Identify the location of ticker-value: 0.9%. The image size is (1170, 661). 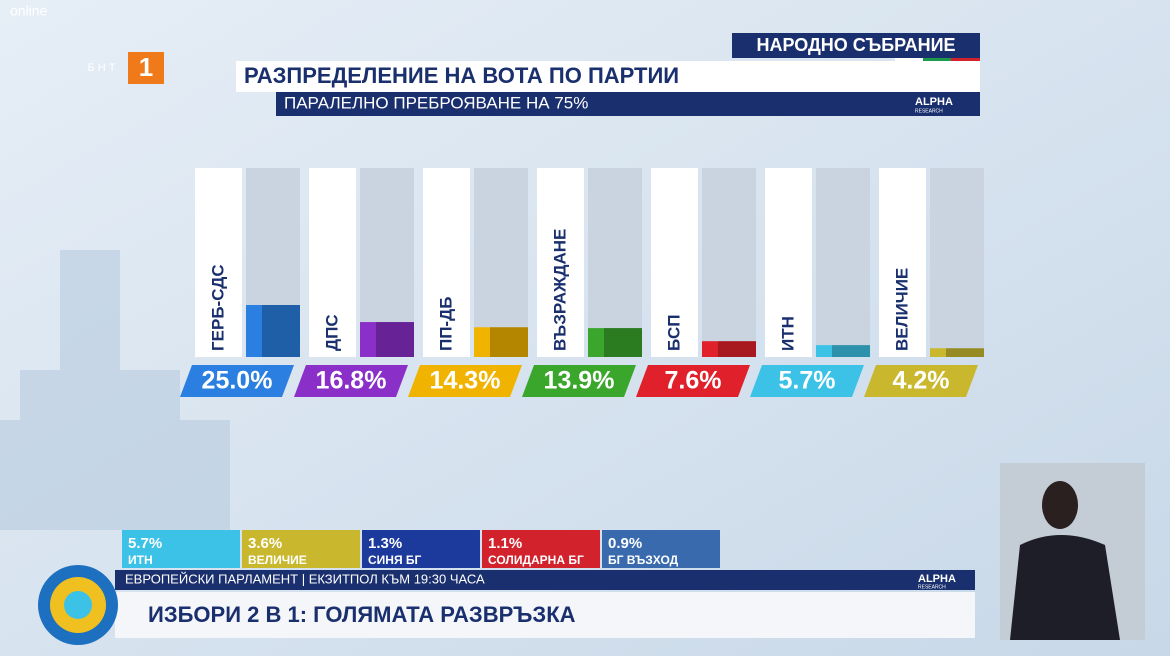
(625, 543).